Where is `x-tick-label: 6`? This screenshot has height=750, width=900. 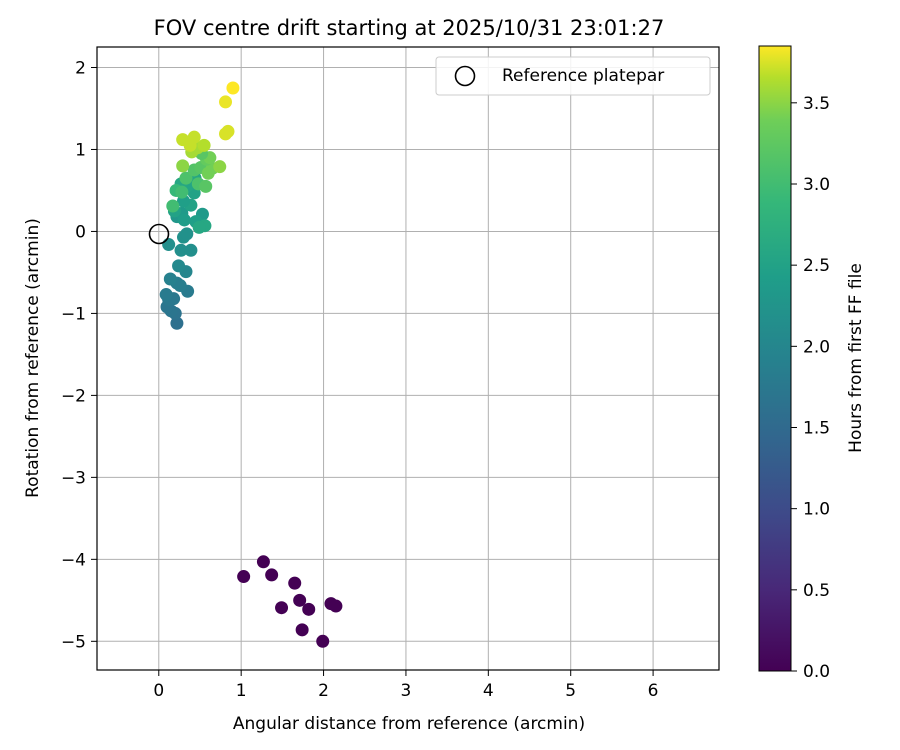 x-tick-label: 6 is located at coordinates (653, 691).